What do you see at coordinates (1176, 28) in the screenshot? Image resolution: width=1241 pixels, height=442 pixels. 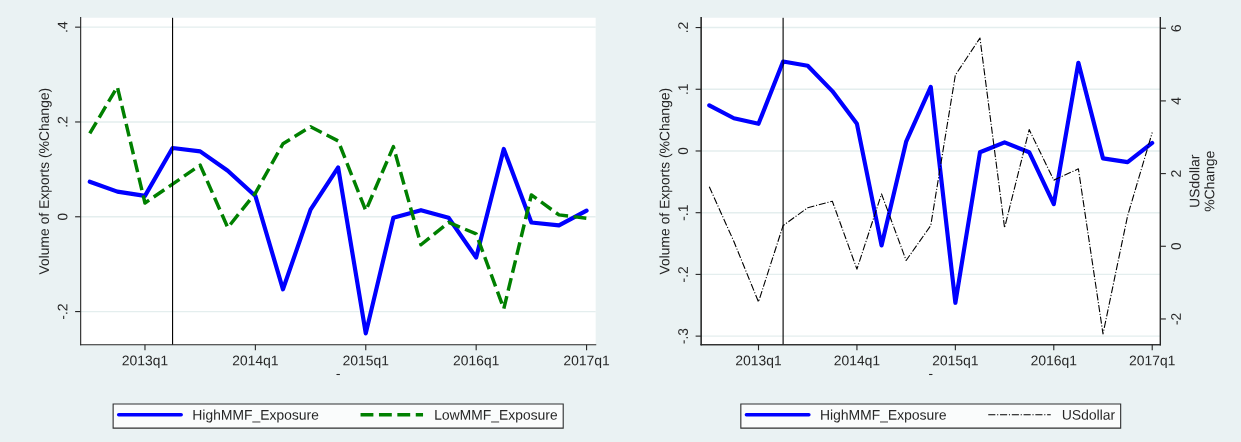 I see `y2-tick-label: 6` at bounding box center [1176, 28].